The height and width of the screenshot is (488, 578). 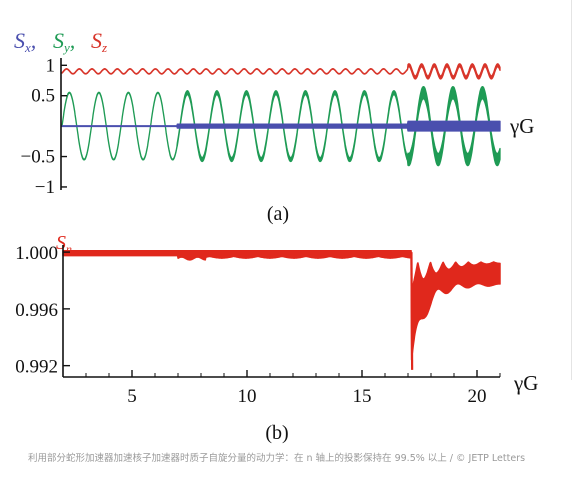 I want to click on legend-sz: Sz, so click(x=99, y=41).